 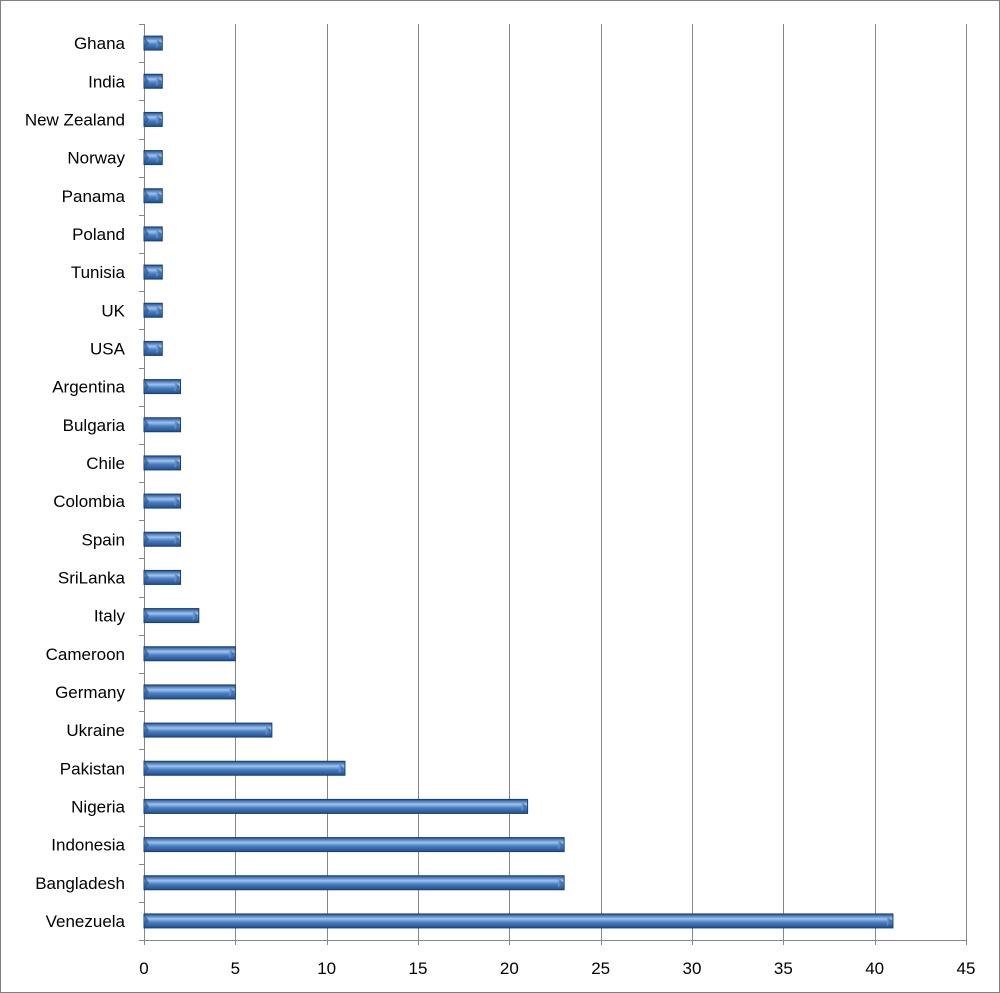 I want to click on x-tick-label: 10, so click(x=326, y=968).